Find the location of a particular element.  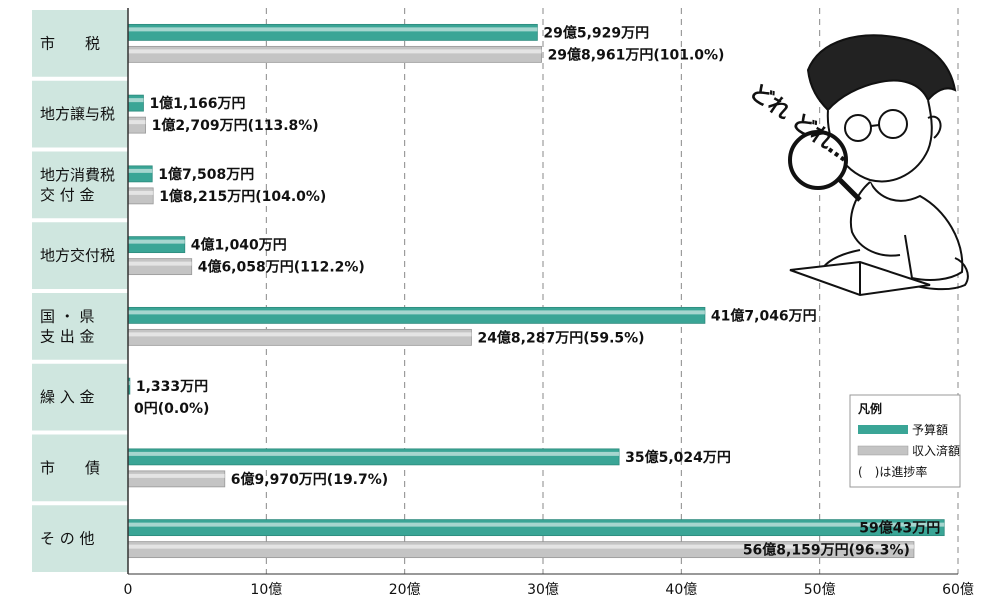

legend-swatch-budget is located at coordinates (883, 429).